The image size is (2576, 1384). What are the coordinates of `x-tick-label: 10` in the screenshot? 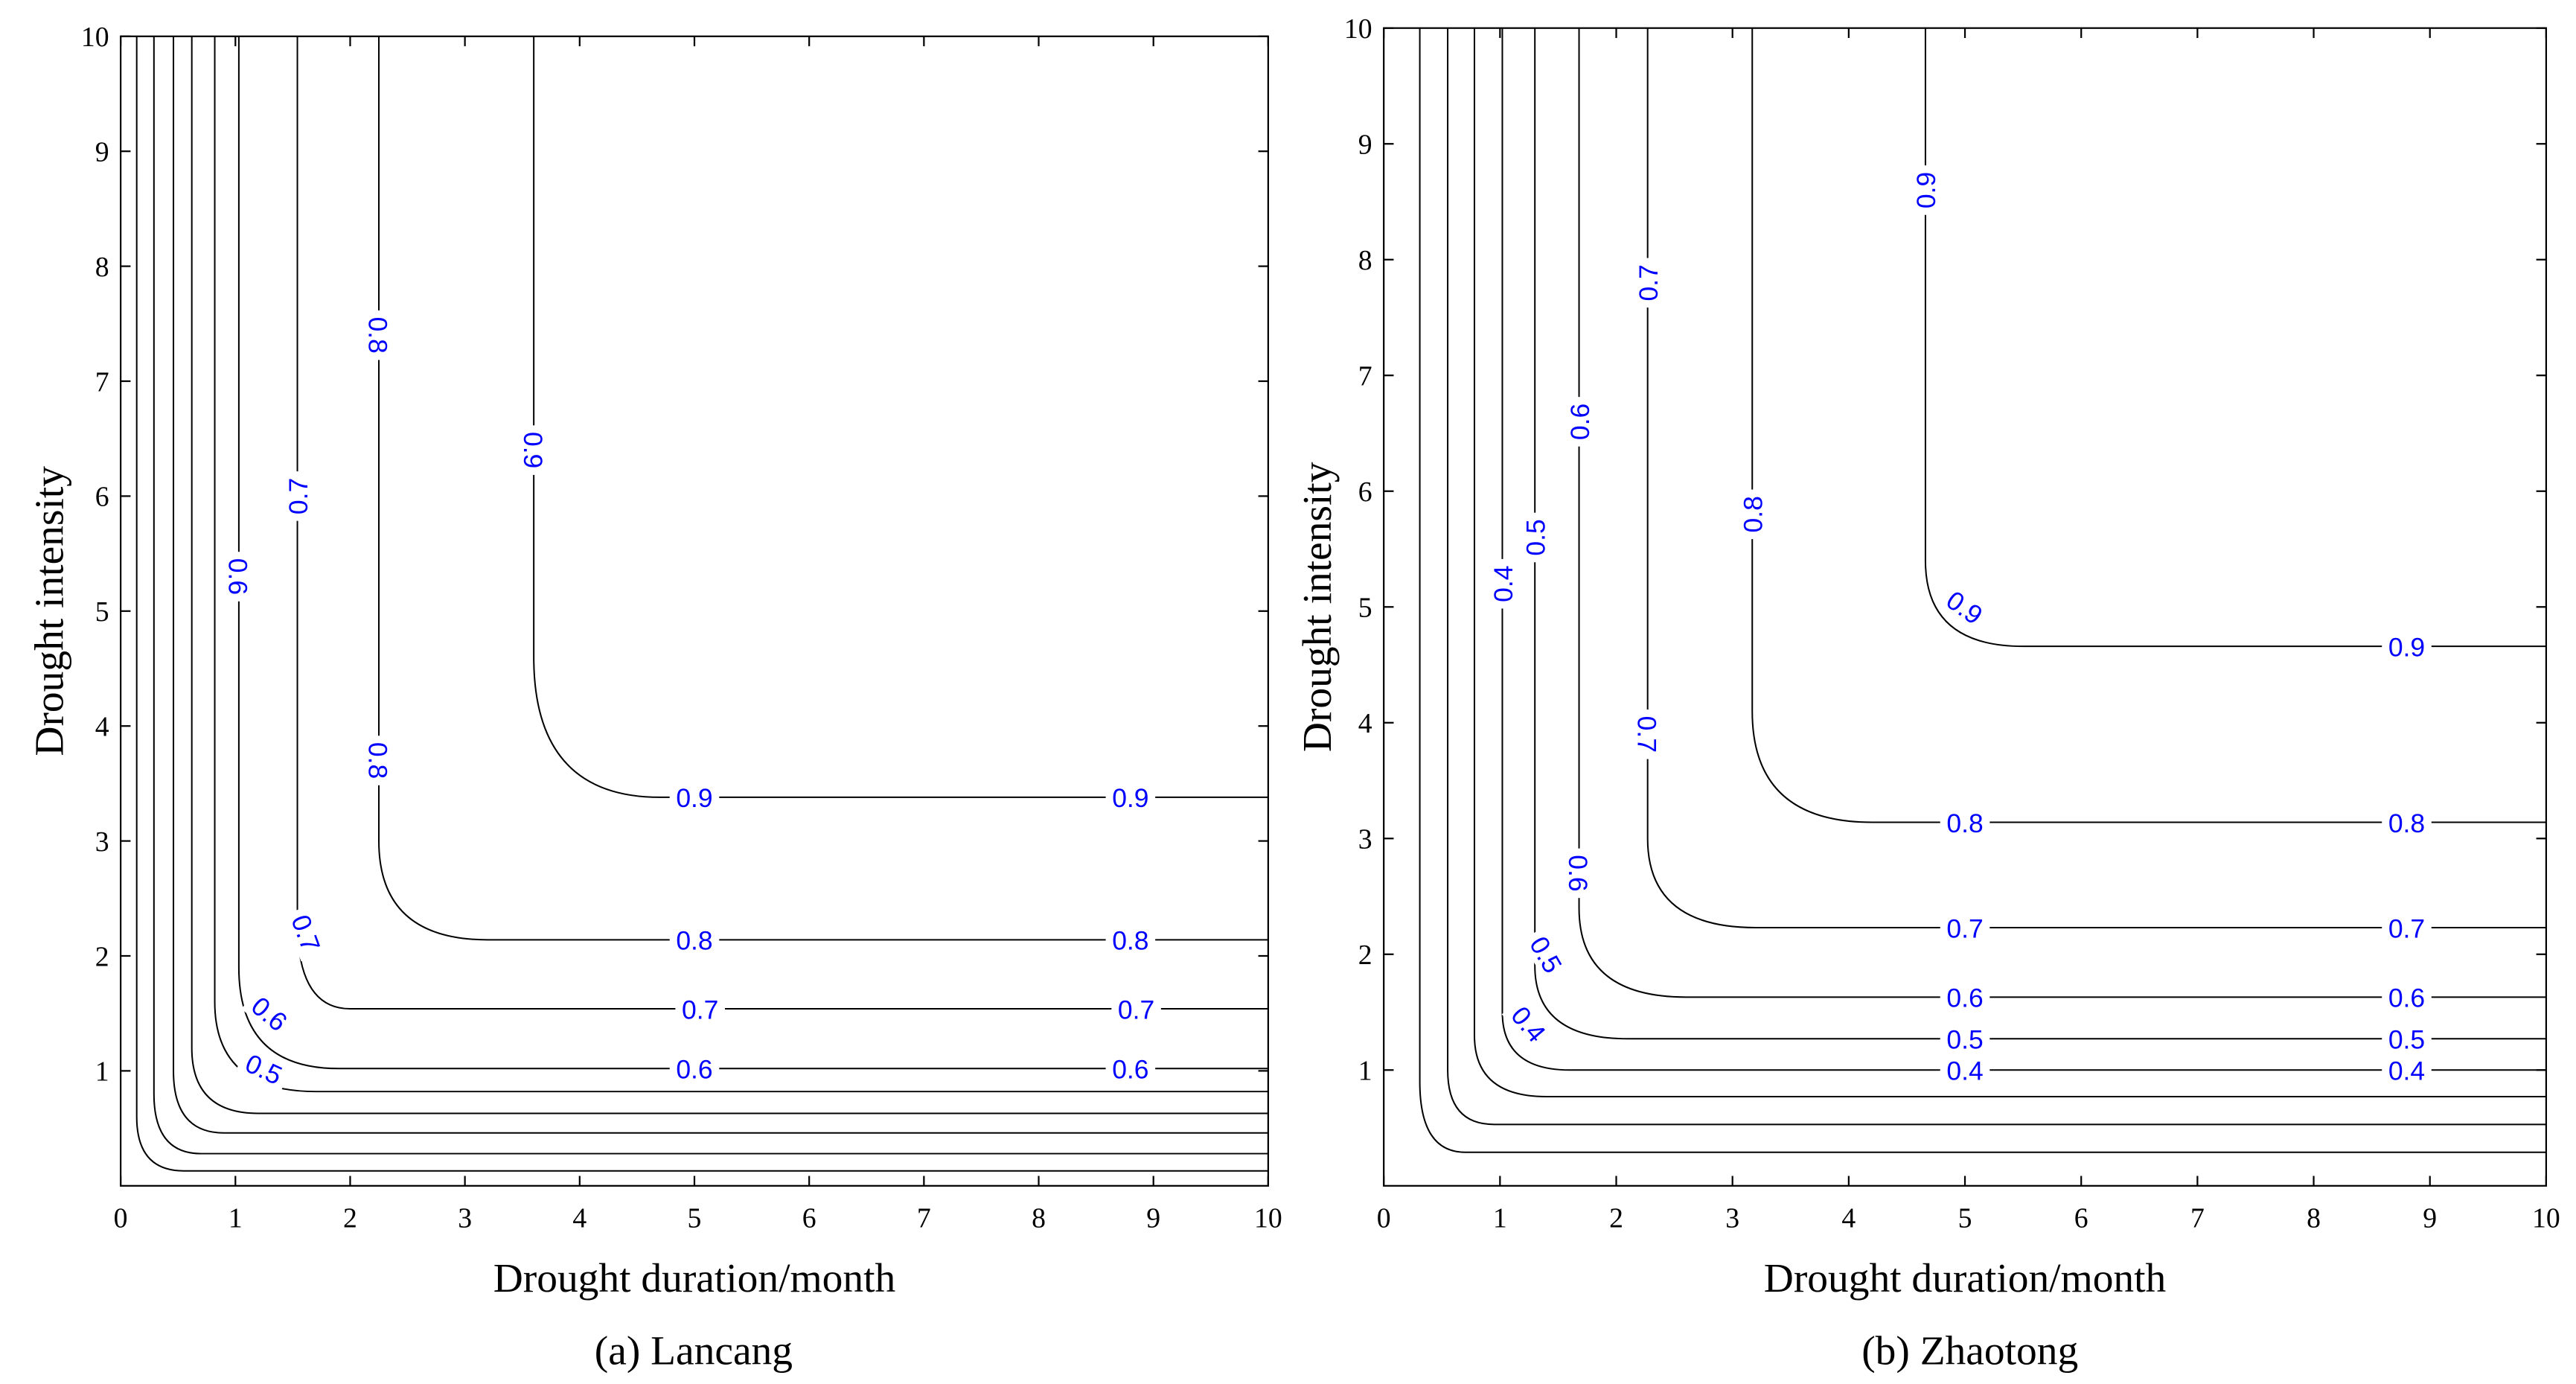 It's located at (1268, 1218).